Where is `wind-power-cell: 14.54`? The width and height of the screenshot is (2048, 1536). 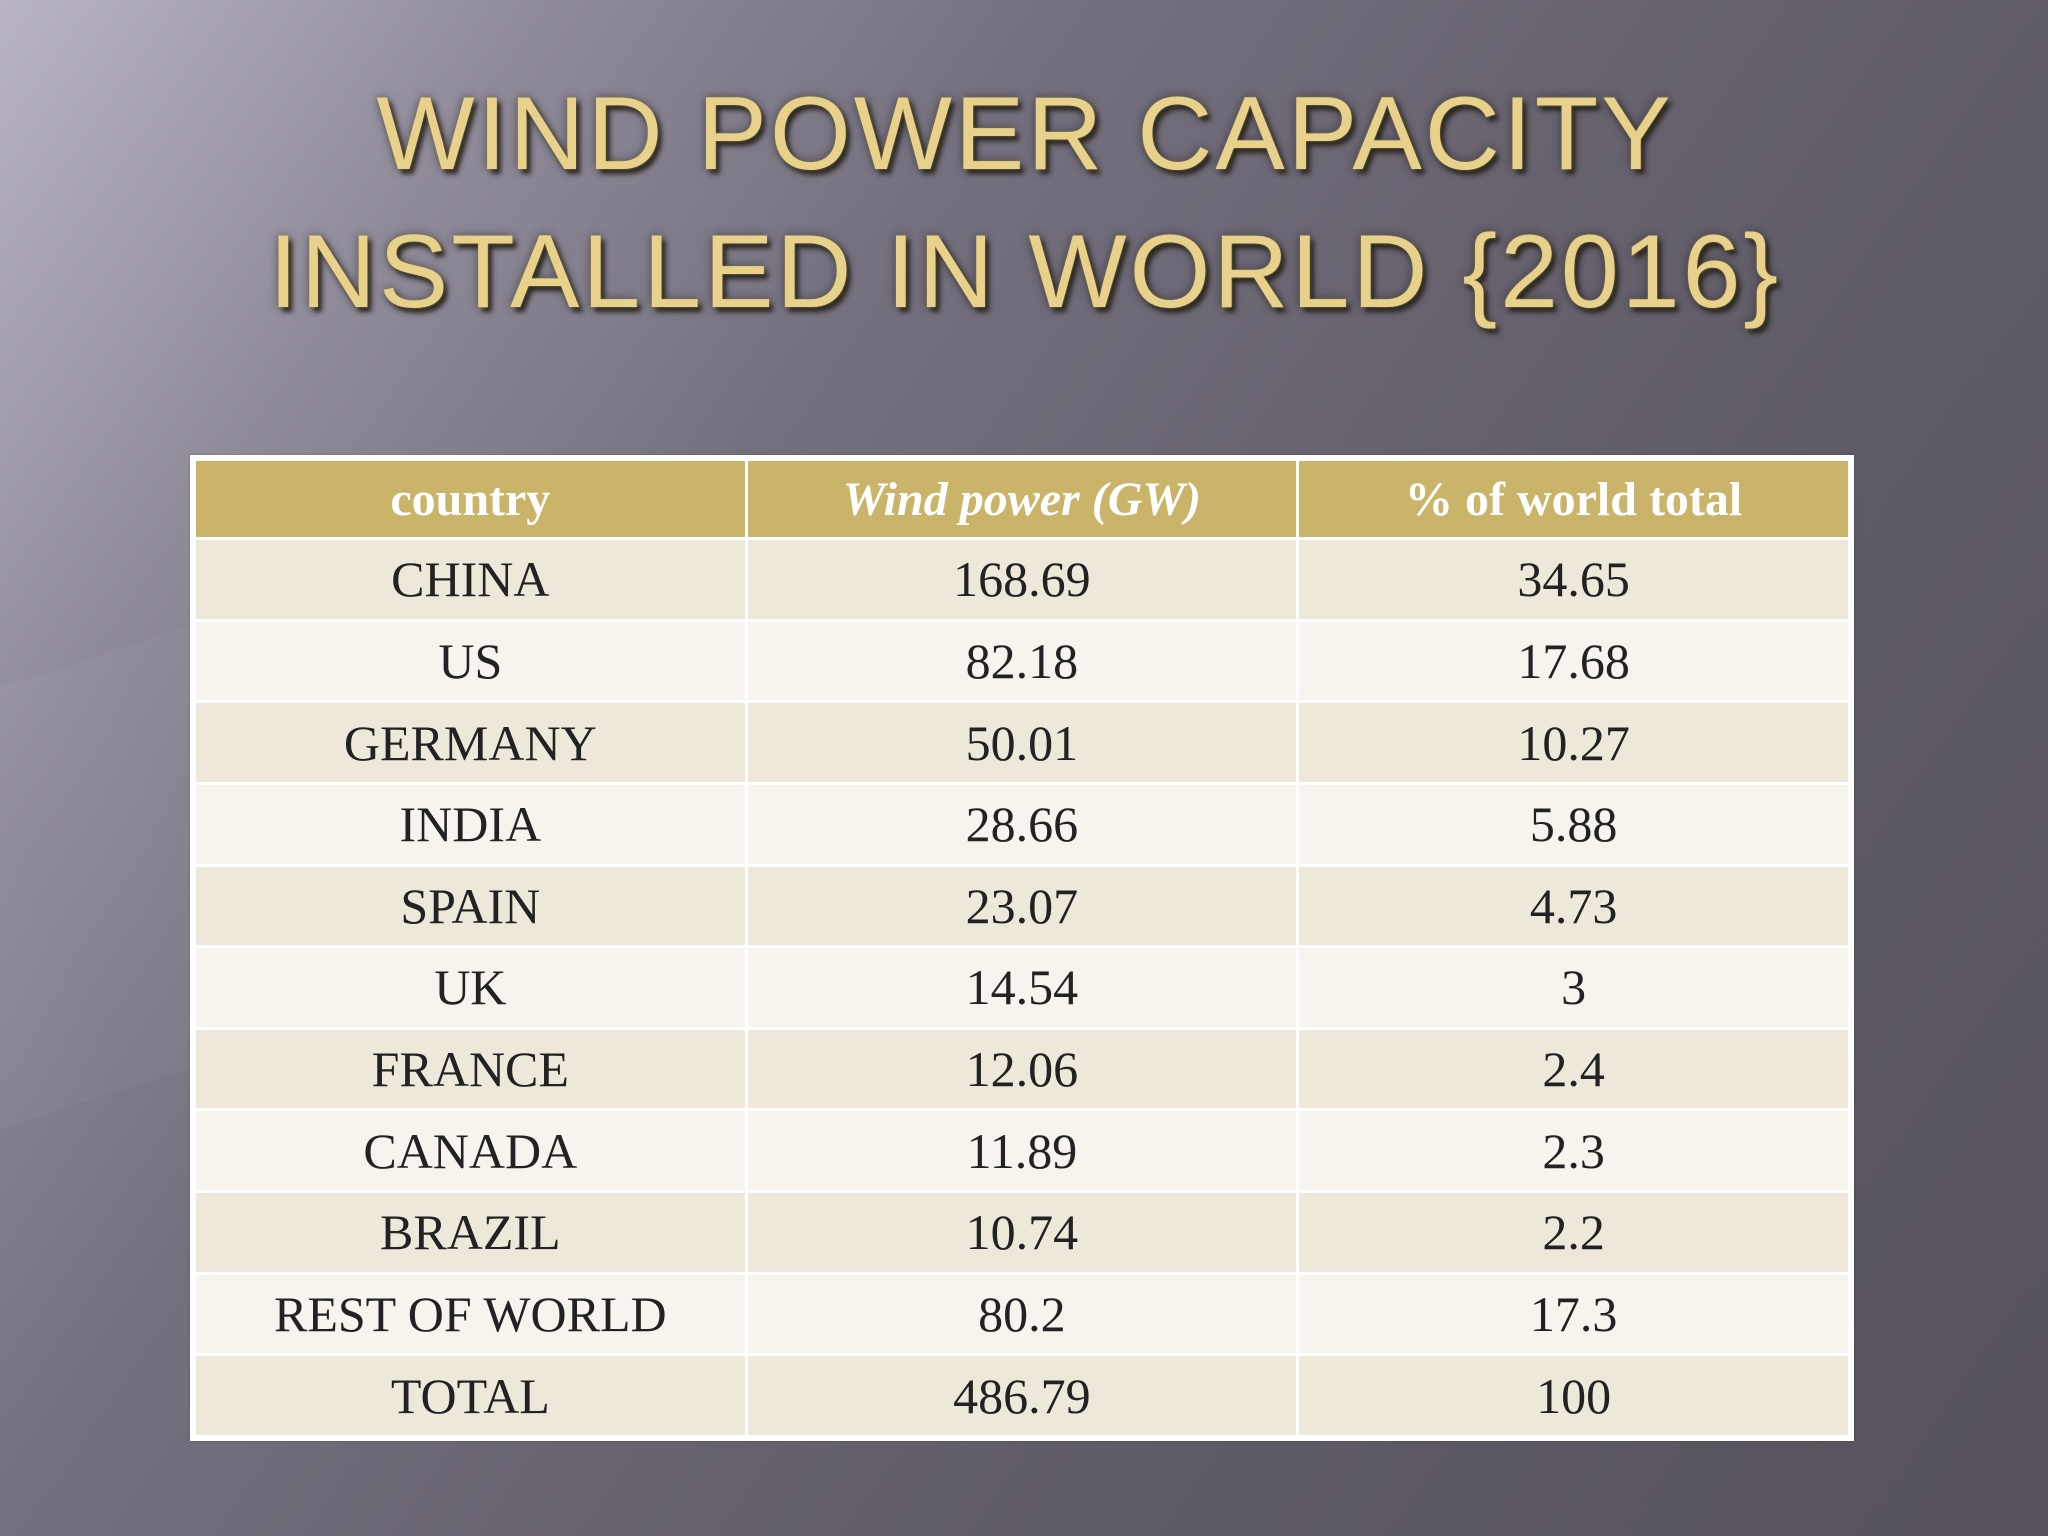 wind-power-cell: 14.54 is located at coordinates (1022, 987).